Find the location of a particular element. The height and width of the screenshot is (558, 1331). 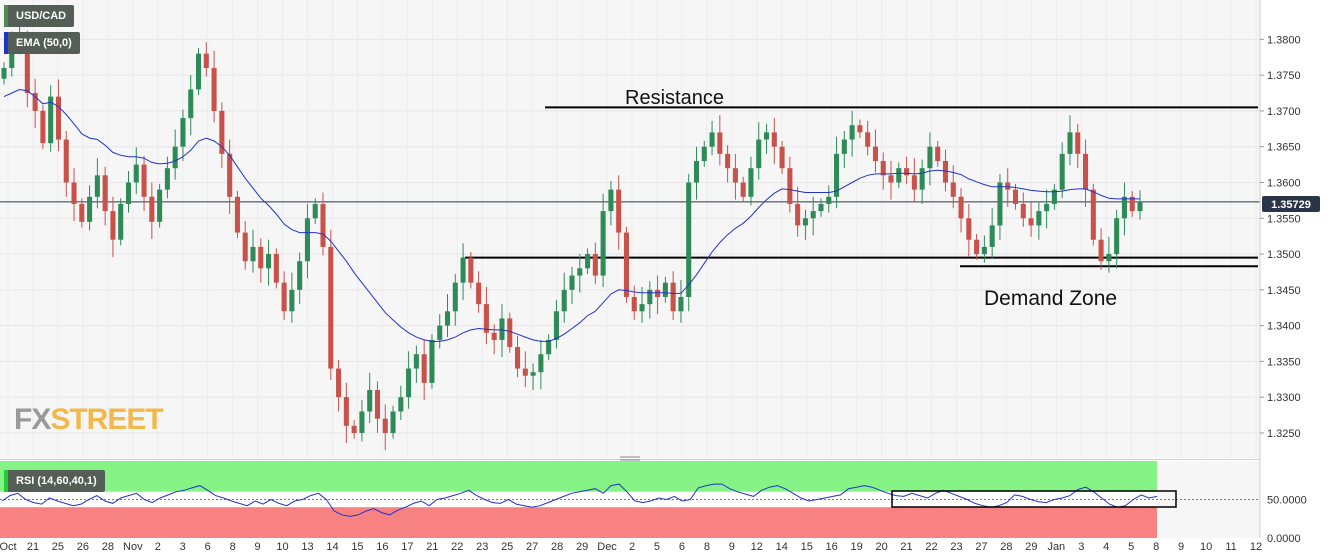

time-tick-label: 27 is located at coordinates (532, 547).